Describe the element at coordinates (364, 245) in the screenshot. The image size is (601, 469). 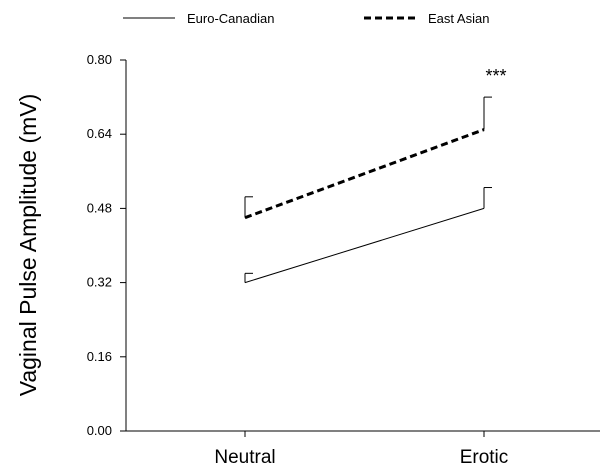
I see `series-line-euro-canadian` at that location.